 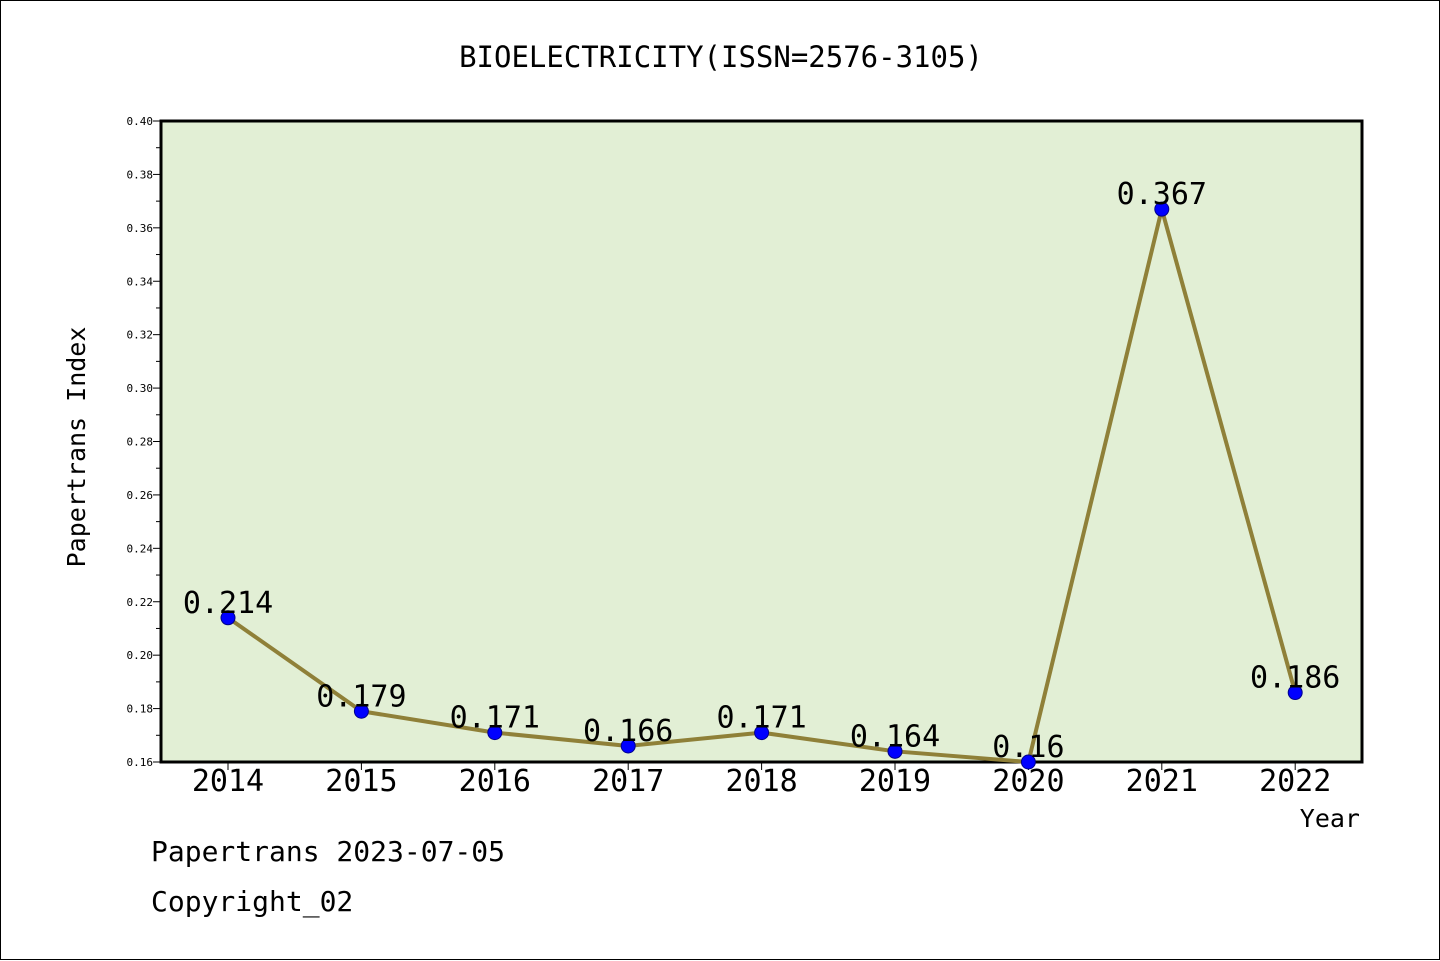 I want to click on data-label-2022: 0.186, so click(x=1295, y=678).